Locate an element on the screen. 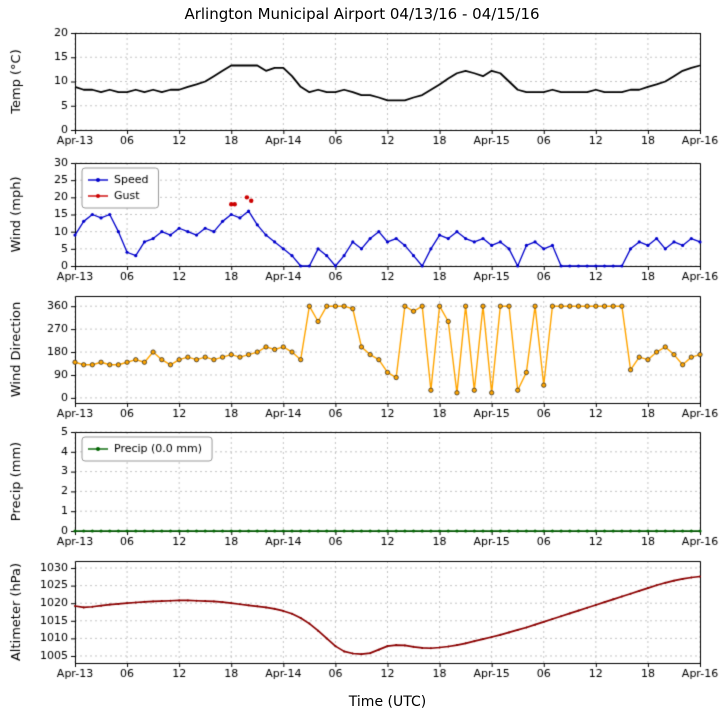  x-axis-label: Time (UTC) is located at coordinates (387, 702).